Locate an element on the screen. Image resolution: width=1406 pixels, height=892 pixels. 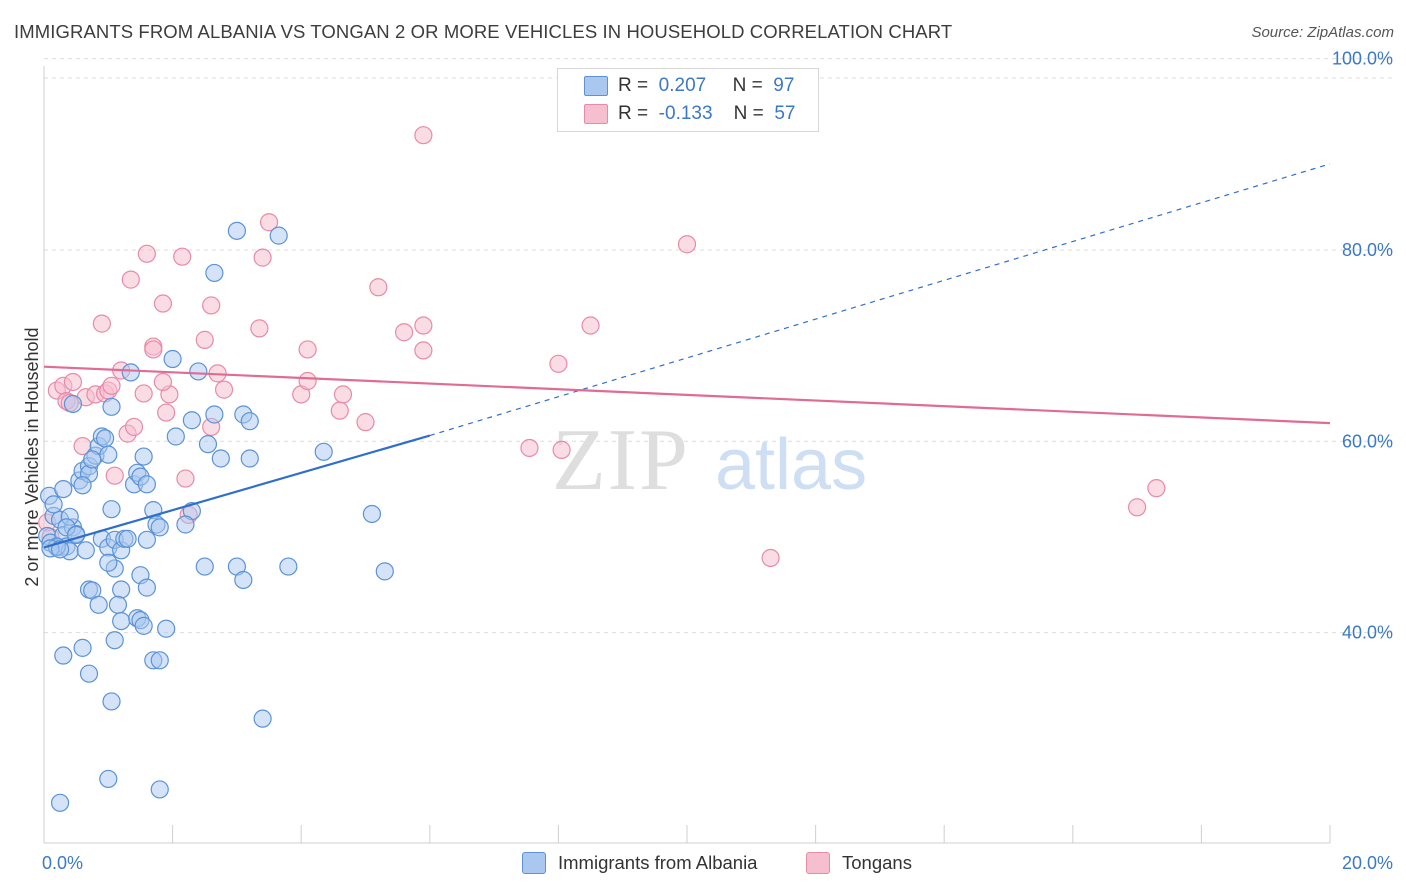
y-tick-label: 60.0% is located at coordinates (1367, 441).